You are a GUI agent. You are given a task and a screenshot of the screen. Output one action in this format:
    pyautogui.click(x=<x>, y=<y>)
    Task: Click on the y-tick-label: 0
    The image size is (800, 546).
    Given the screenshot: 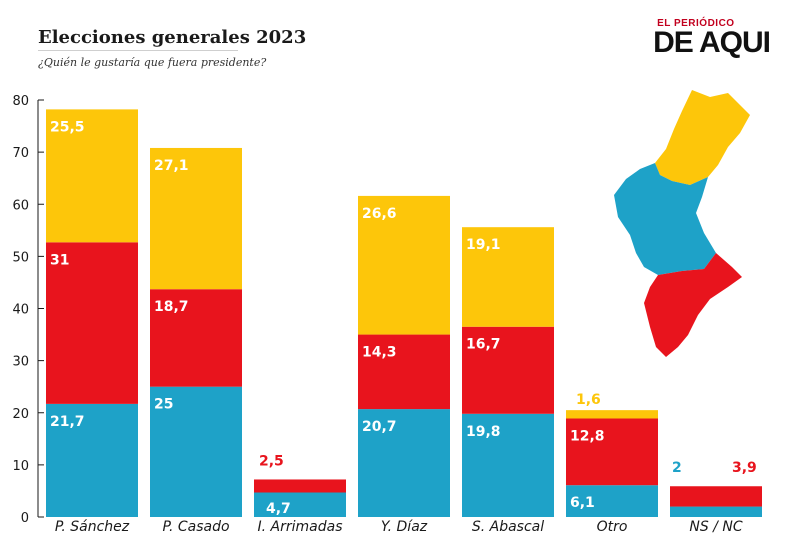 What is the action you would take?
    pyautogui.click(x=25, y=518)
    